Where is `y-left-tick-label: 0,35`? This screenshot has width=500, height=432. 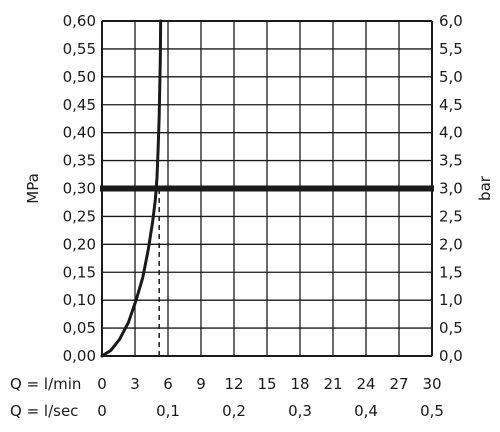
y-left-tick-label: 0,35 is located at coordinates (79, 161).